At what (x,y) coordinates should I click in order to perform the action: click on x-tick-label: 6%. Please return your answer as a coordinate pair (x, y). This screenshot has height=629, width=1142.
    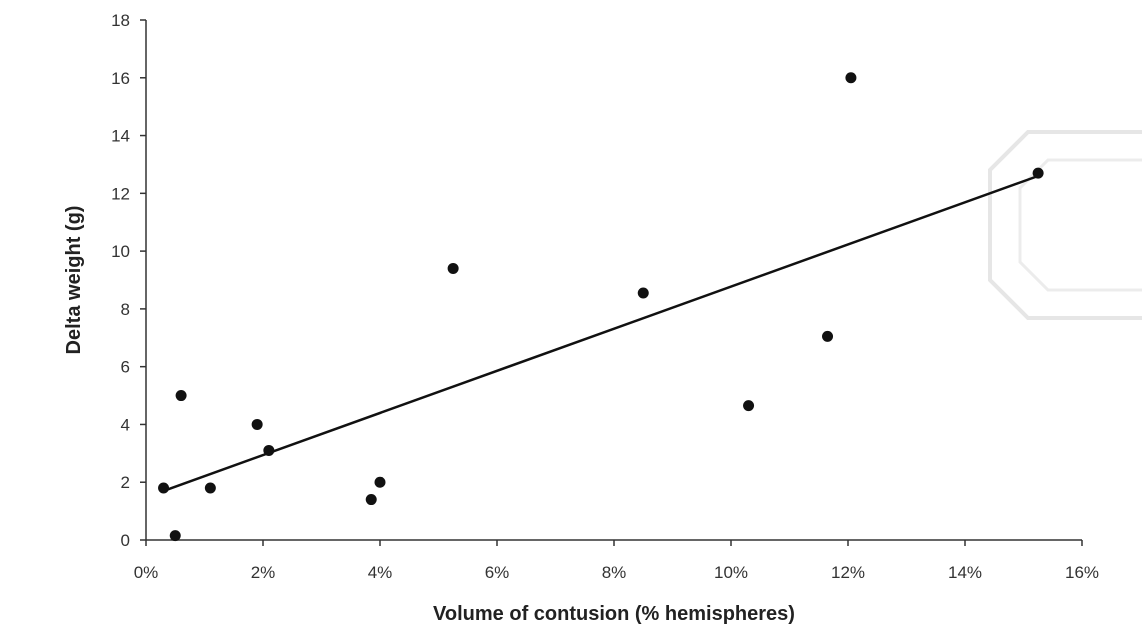
    Looking at the image, I should click on (497, 572).